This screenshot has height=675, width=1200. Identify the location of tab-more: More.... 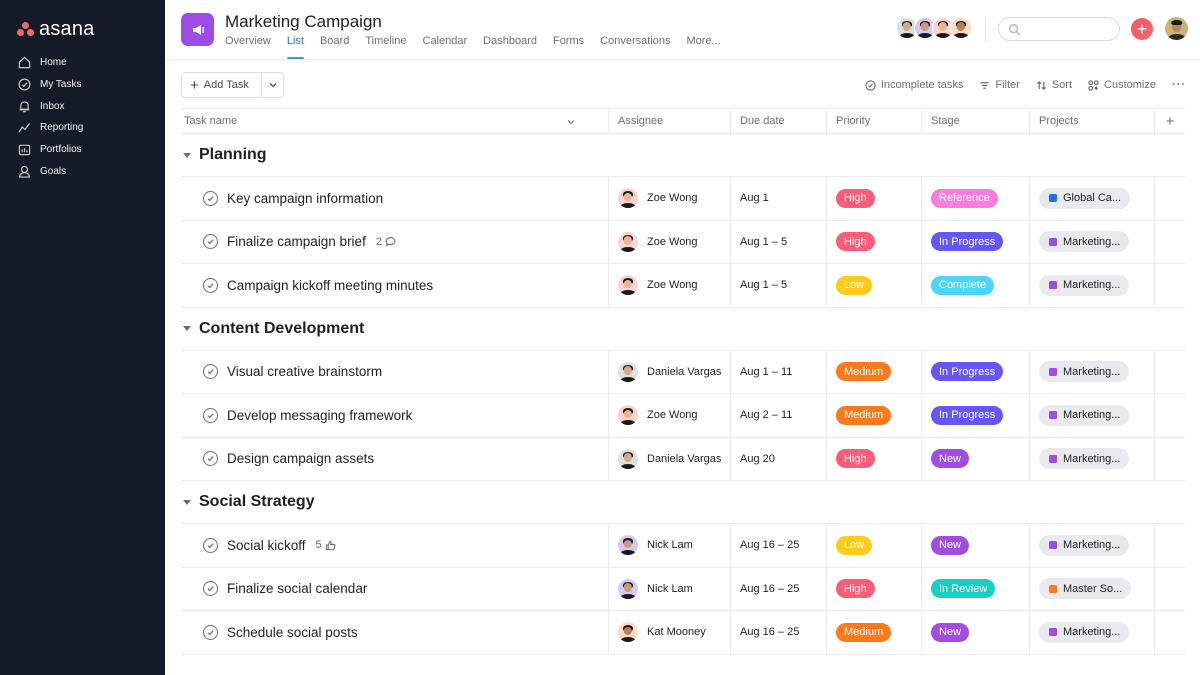
(703, 41).